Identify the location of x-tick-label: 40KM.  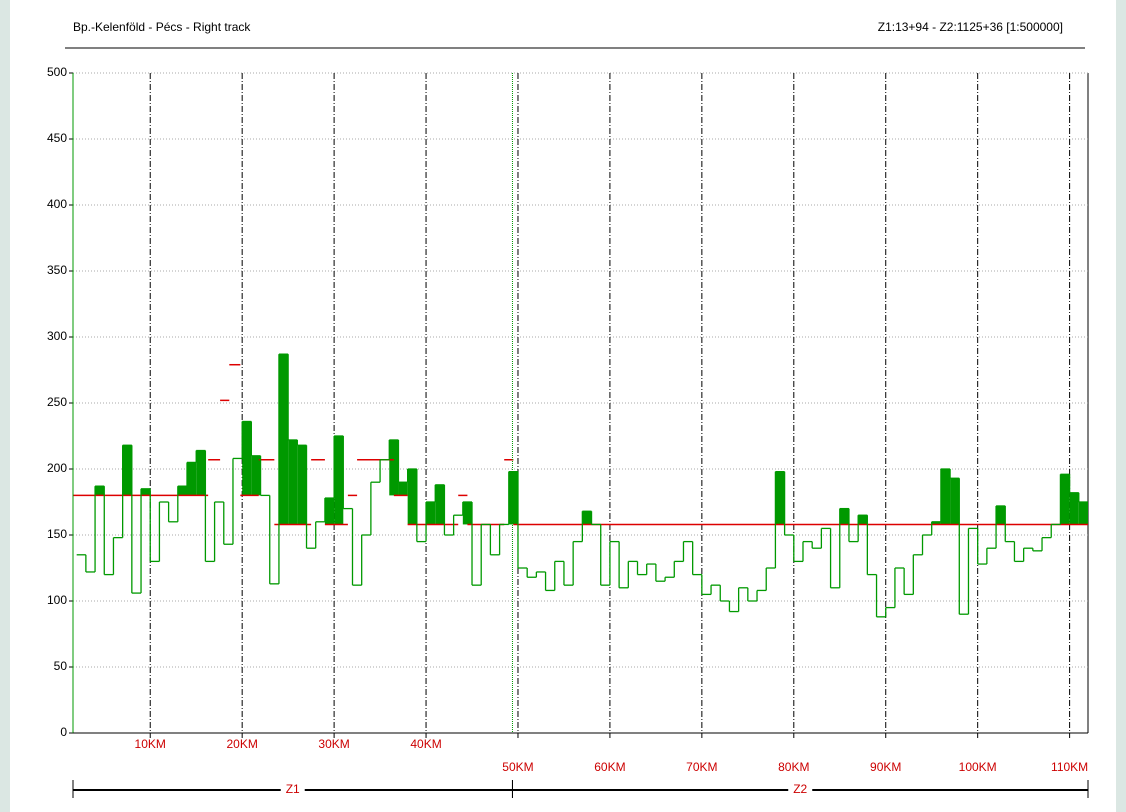
(425, 744).